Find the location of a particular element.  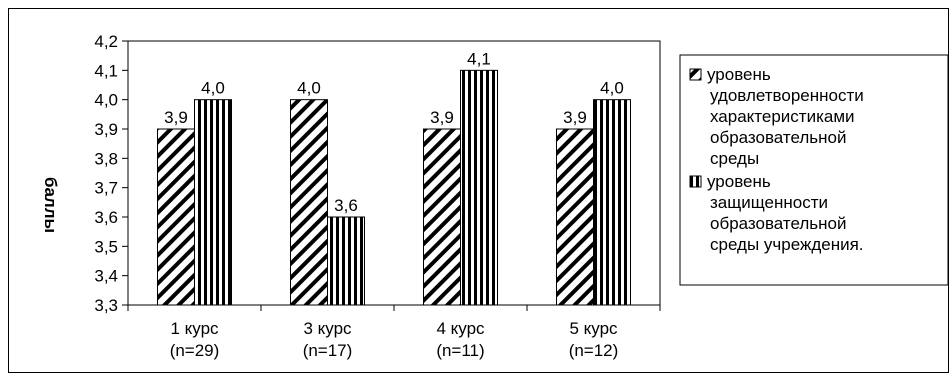

y-tick-label: 4,2 is located at coordinates (106, 41).